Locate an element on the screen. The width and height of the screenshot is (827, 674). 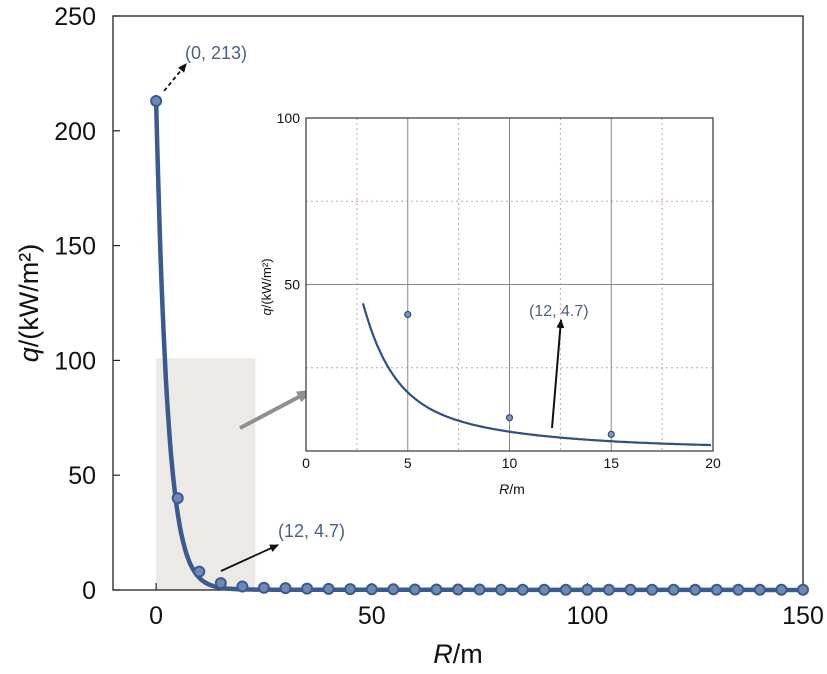
inset-y-axis-label-unit: /(kW/m²) is located at coordinates (266, 283).